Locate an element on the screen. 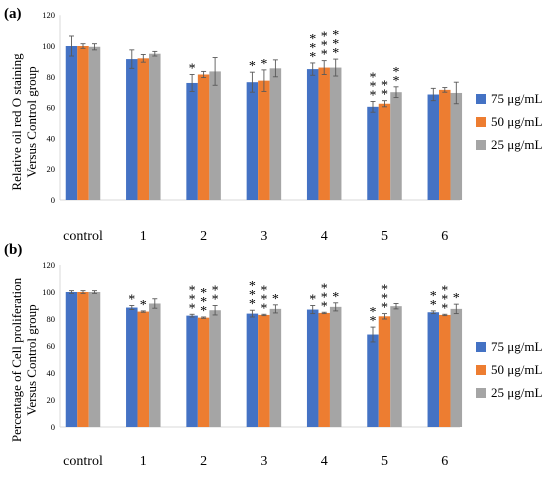 The width and height of the screenshot is (550, 502). x-tick-label: 5 is located at coordinates (384, 461).